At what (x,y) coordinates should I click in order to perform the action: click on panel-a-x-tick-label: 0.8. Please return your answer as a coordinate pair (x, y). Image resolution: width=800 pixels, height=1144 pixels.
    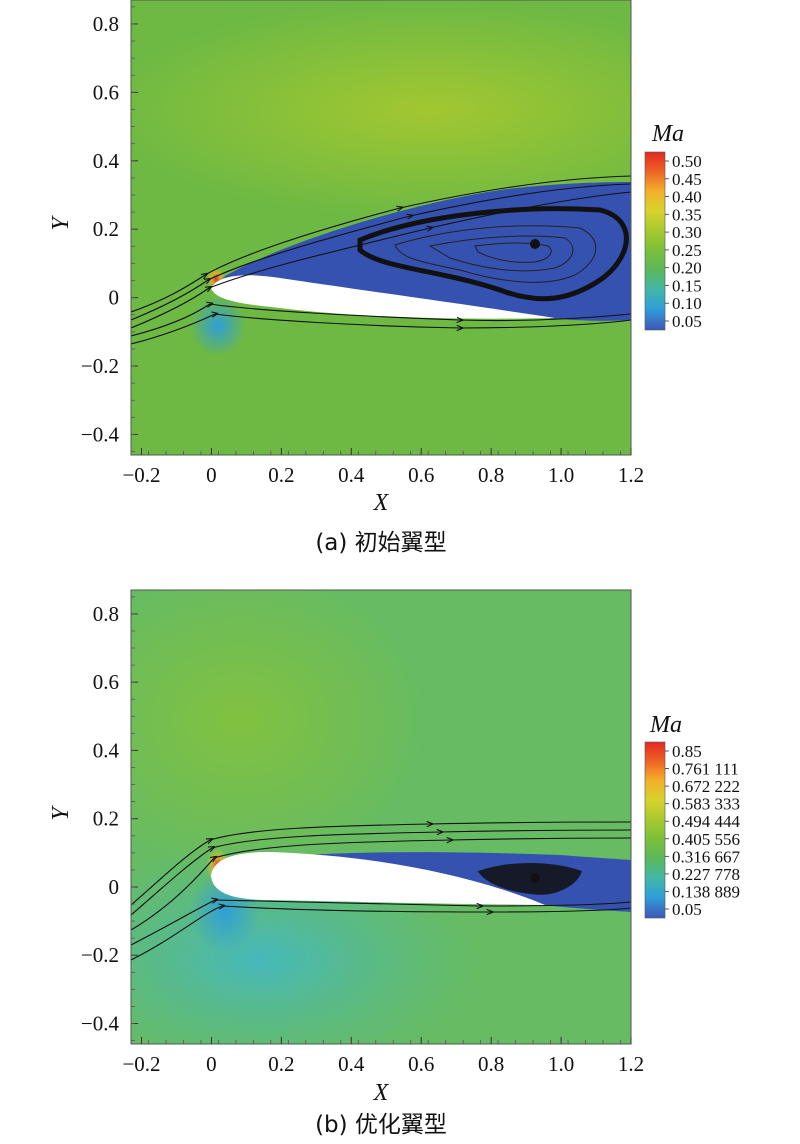
    Looking at the image, I should click on (491, 475).